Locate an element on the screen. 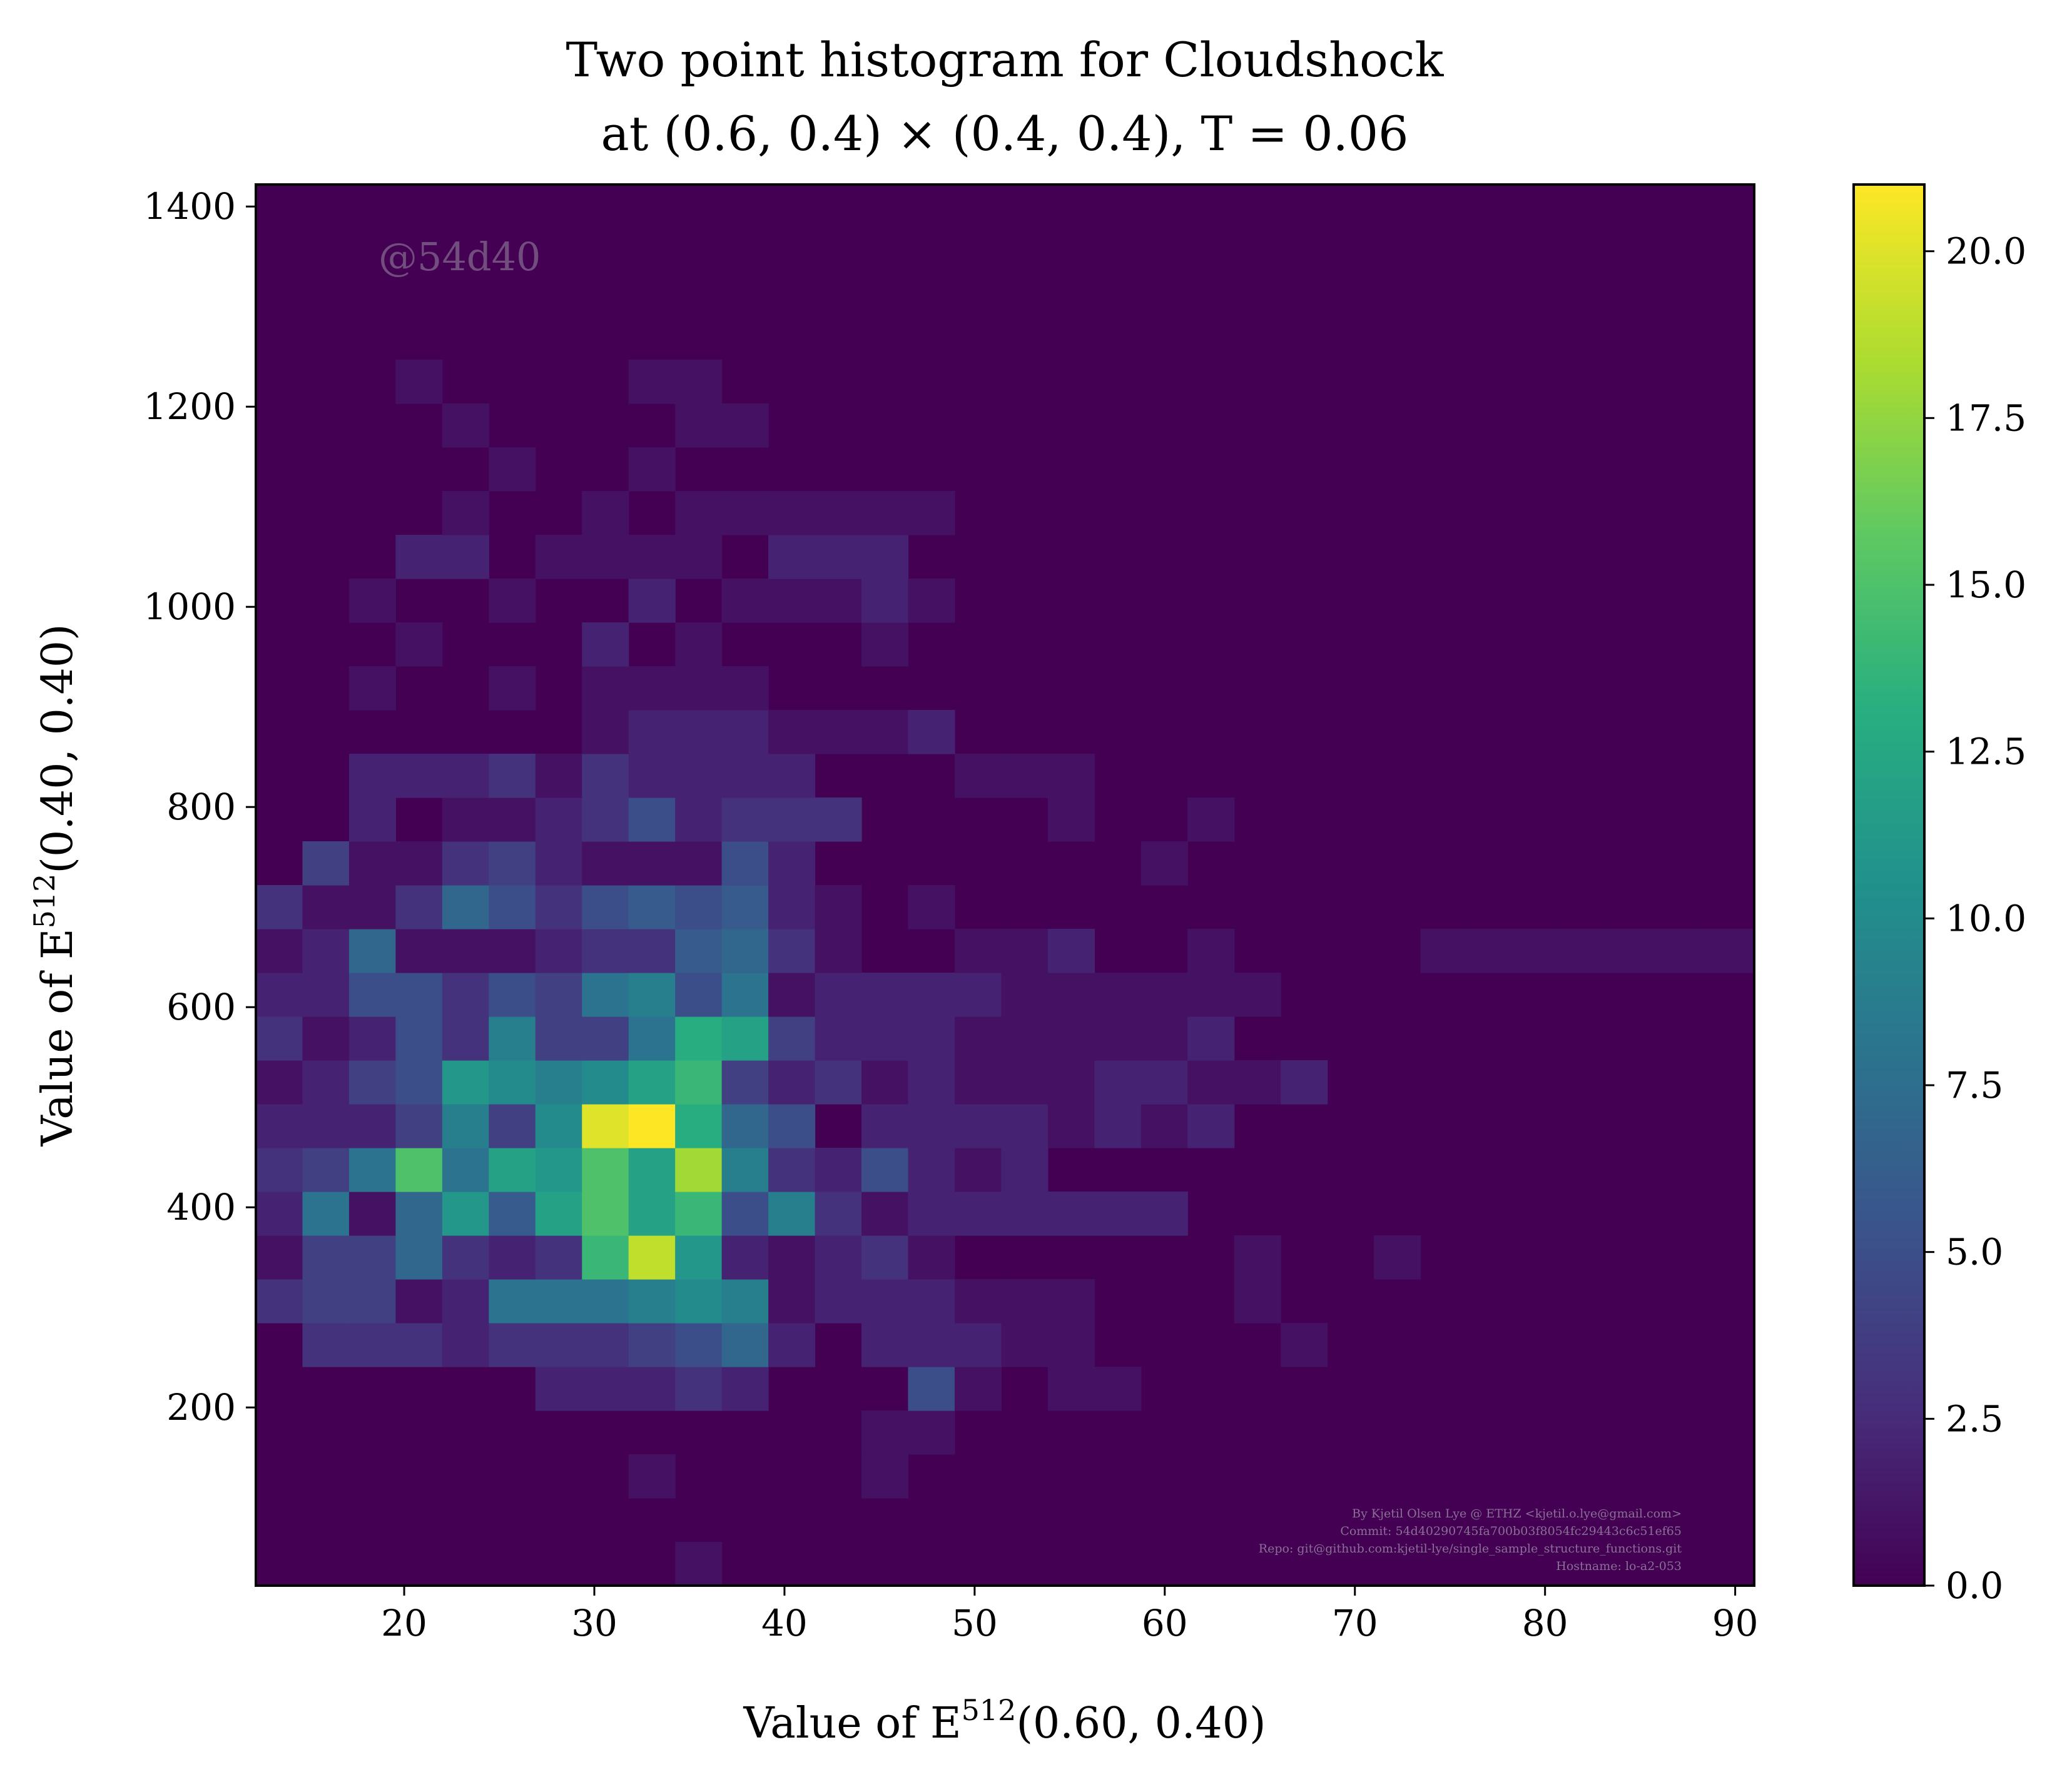 The image size is (2072, 1772). x-axis: 20 30 40 50 60 70 80 90 is located at coordinates (1070, 1615).